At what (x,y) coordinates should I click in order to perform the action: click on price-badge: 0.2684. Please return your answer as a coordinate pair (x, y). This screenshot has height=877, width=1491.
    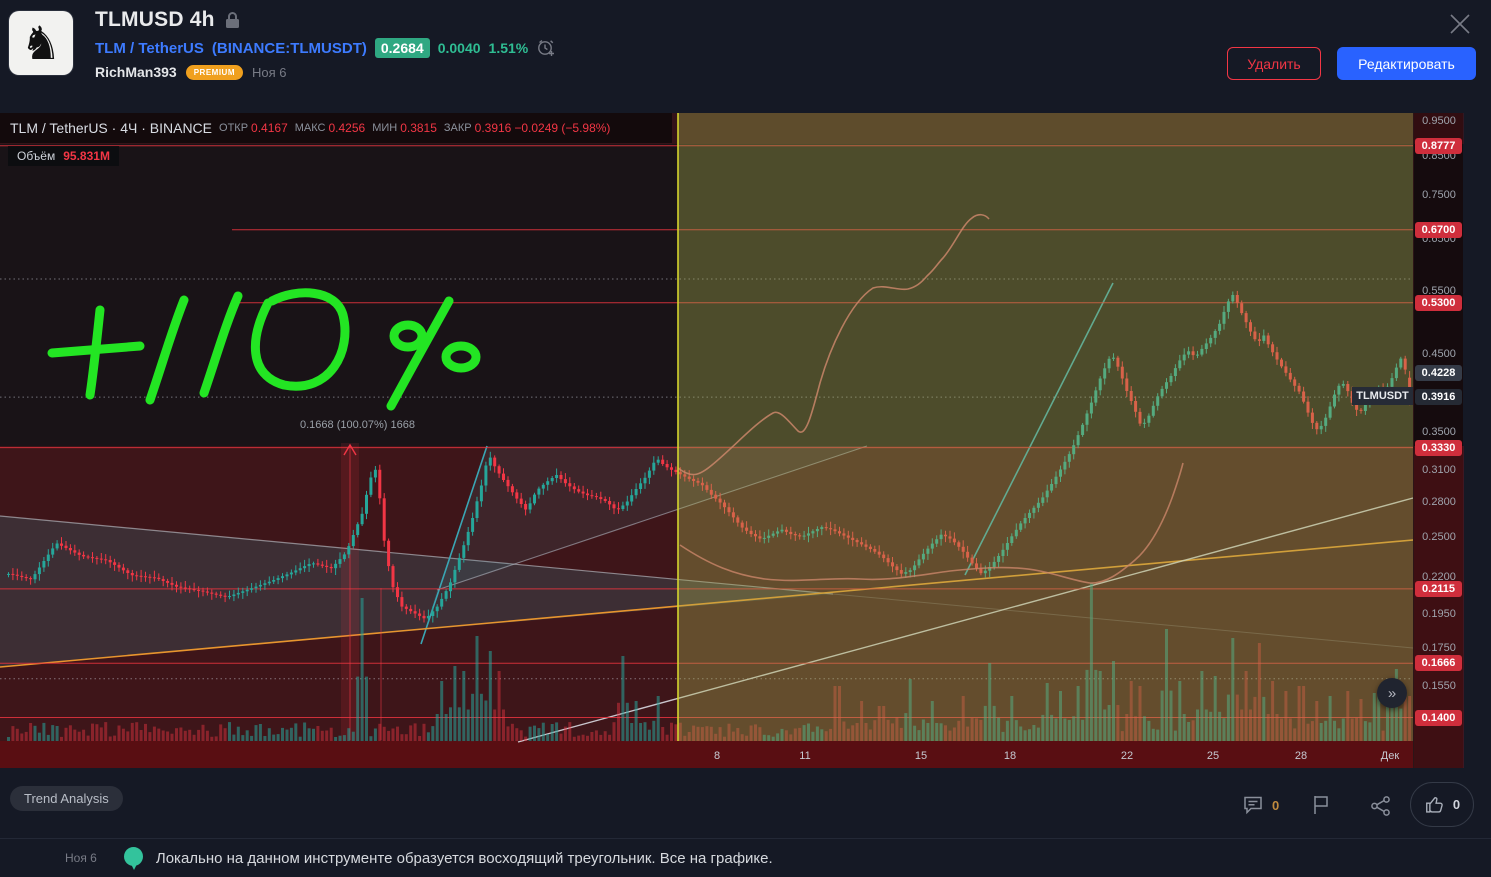
    Looking at the image, I should click on (402, 48).